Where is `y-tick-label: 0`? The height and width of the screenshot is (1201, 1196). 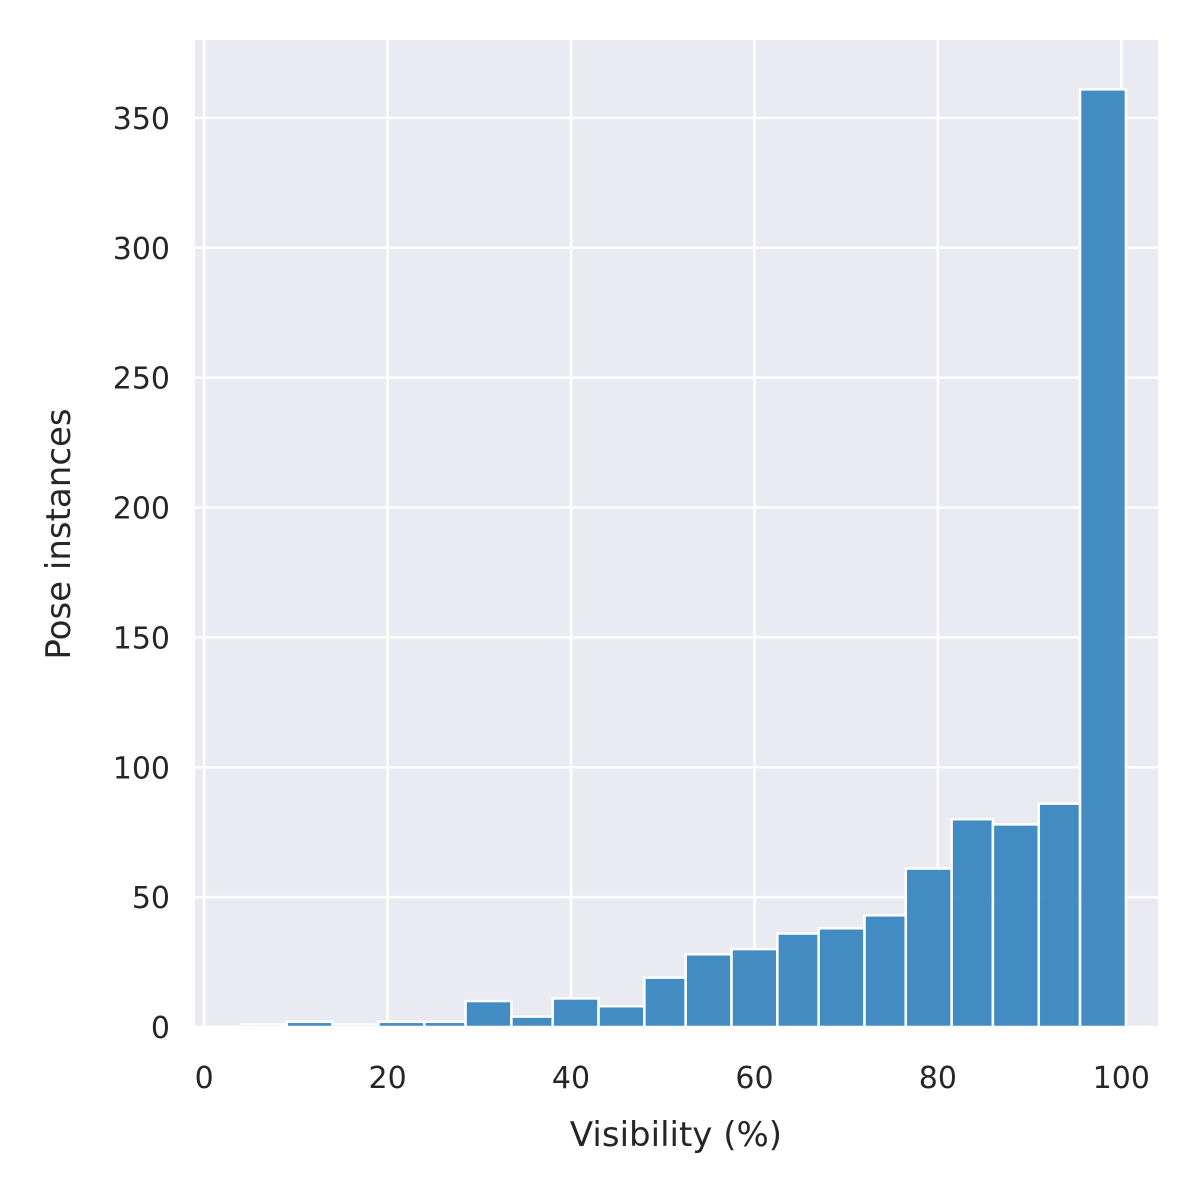
y-tick-label: 0 is located at coordinates (160, 1028).